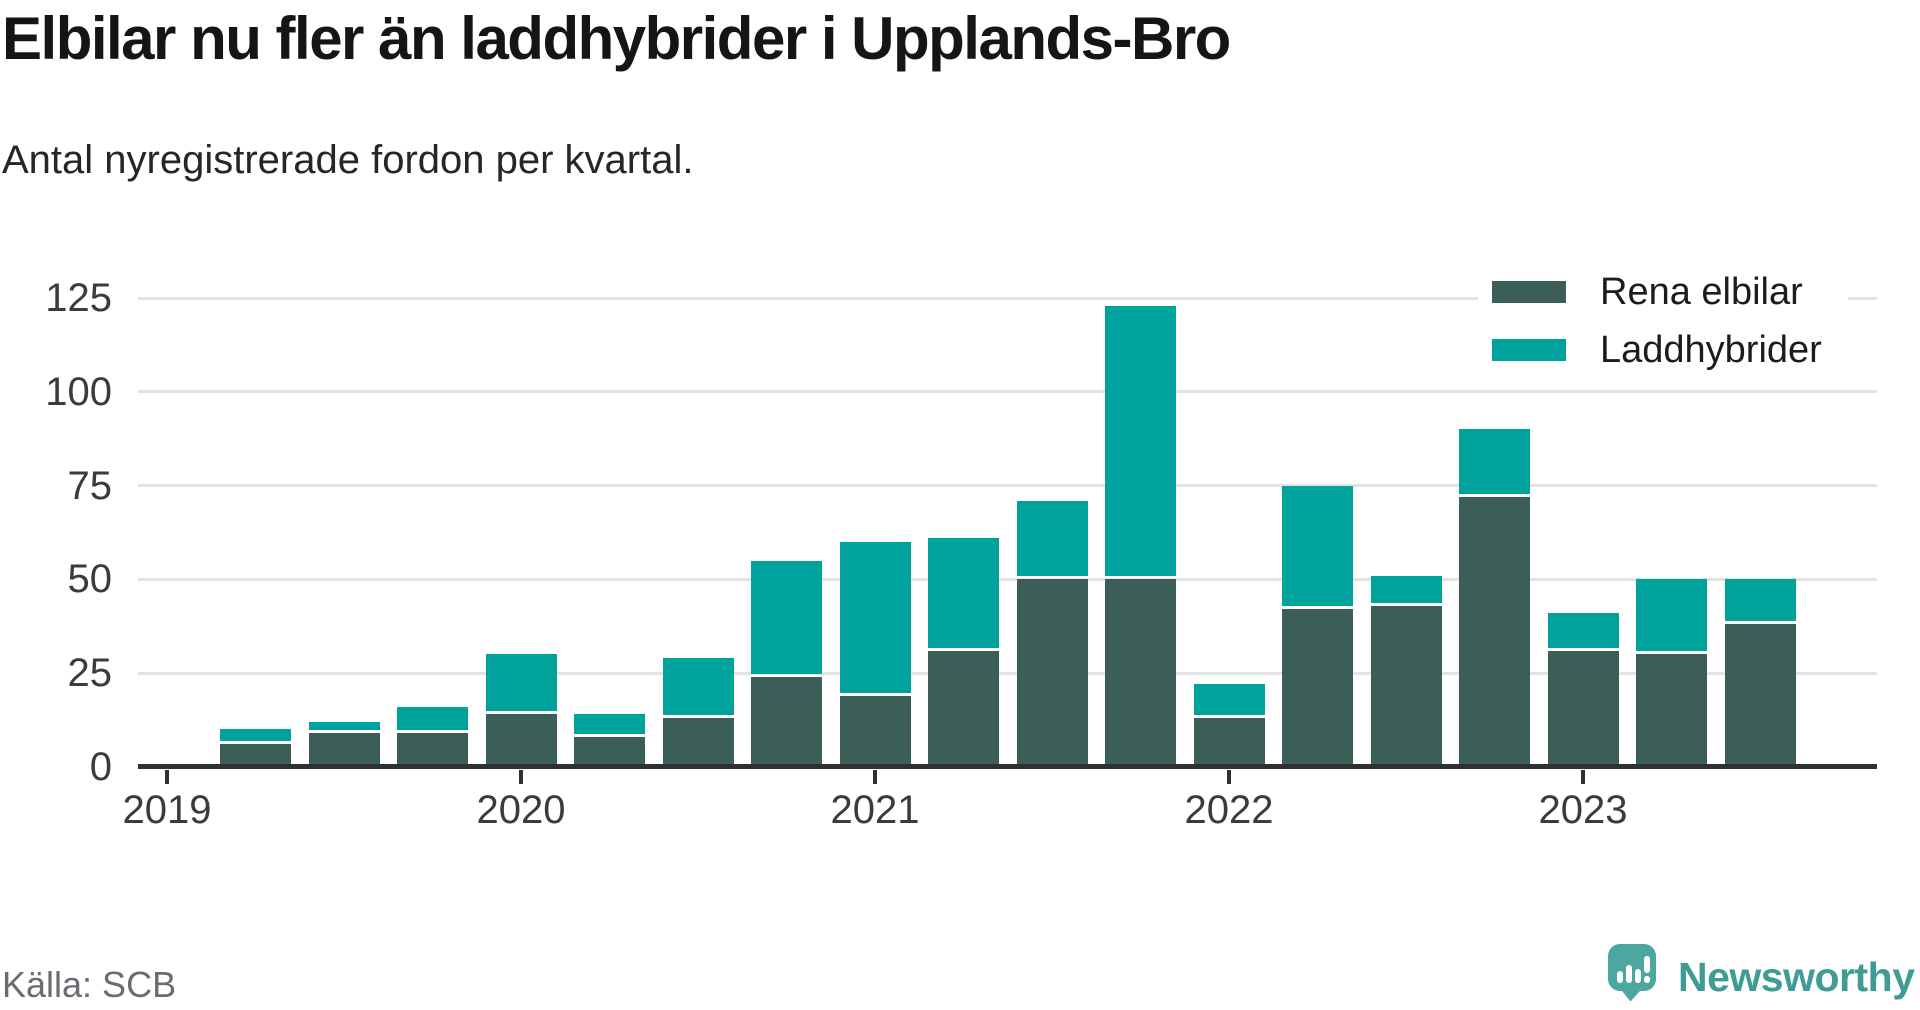 Image resolution: width=1920 pixels, height=1010 pixels. I want to click on bar-2021-K3, so click(1052, 633).